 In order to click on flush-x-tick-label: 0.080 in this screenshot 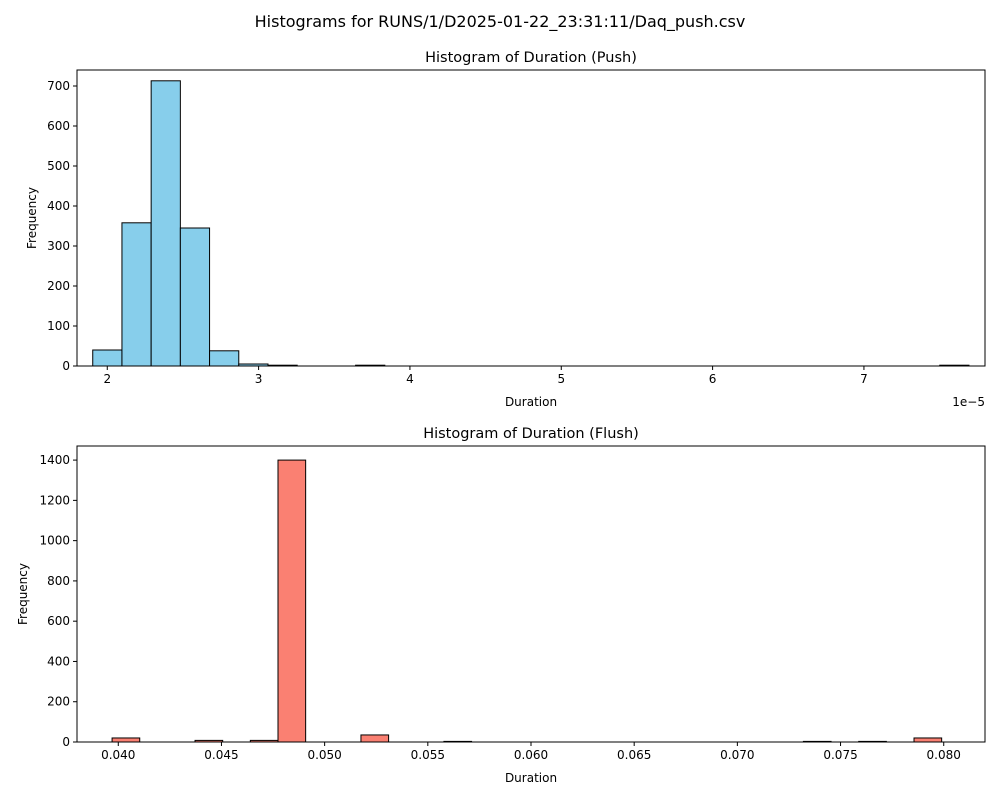, I will do `click(944, 755)`.